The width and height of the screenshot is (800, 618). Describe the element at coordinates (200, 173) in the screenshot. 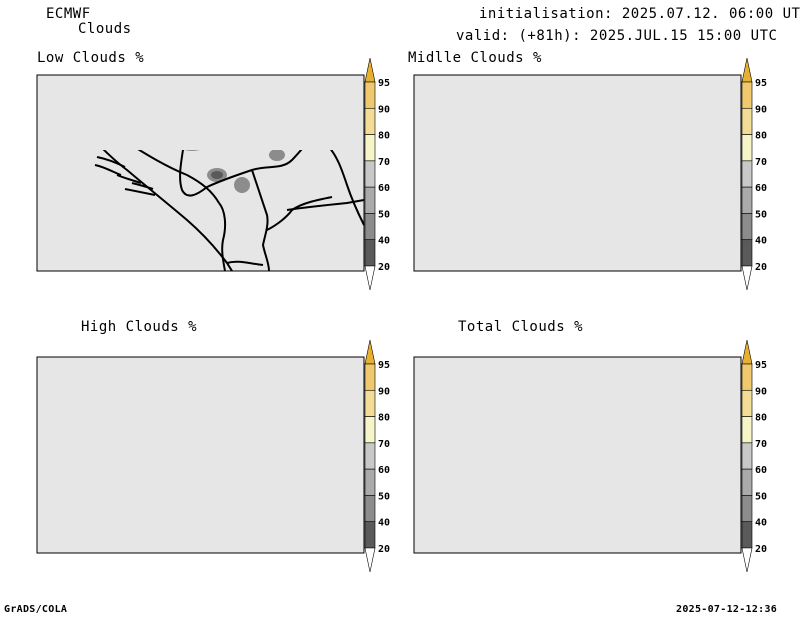

I see `map-panel-low` at that location.